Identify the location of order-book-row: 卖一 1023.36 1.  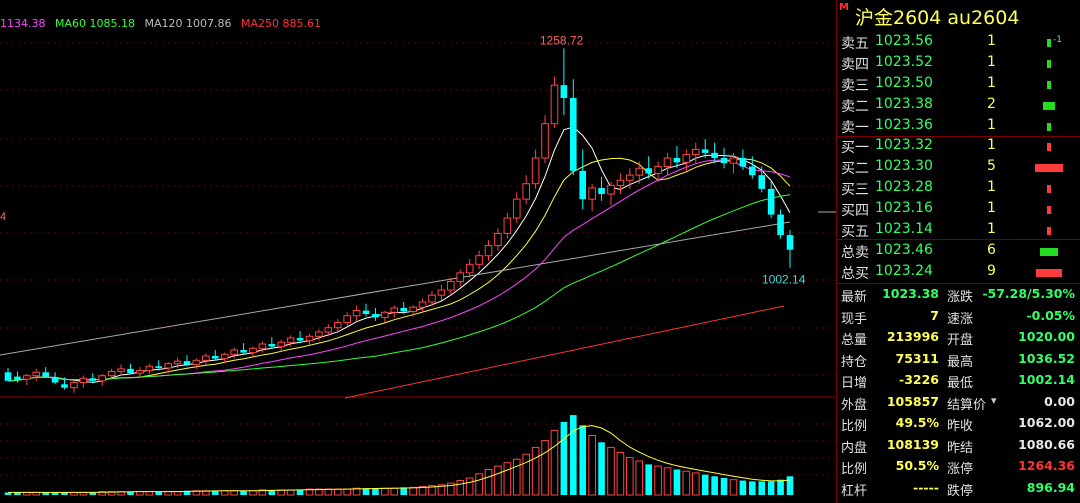
(958, 126).